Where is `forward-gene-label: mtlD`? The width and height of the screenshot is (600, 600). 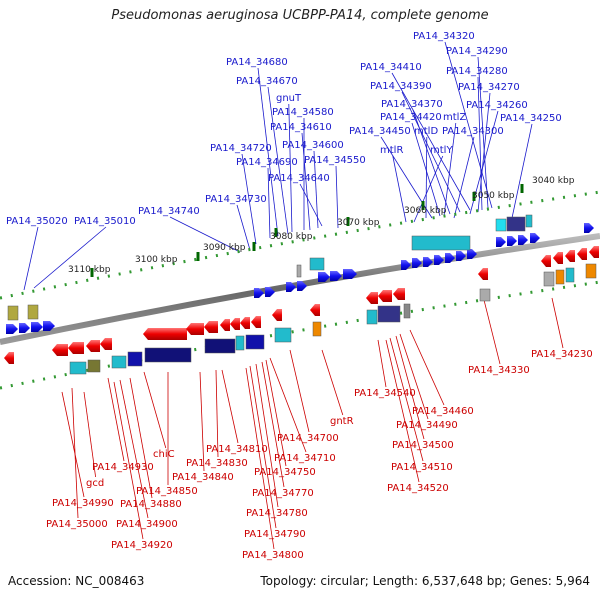 forward-gene-label: mtlD is located at coordinates (426, 131).